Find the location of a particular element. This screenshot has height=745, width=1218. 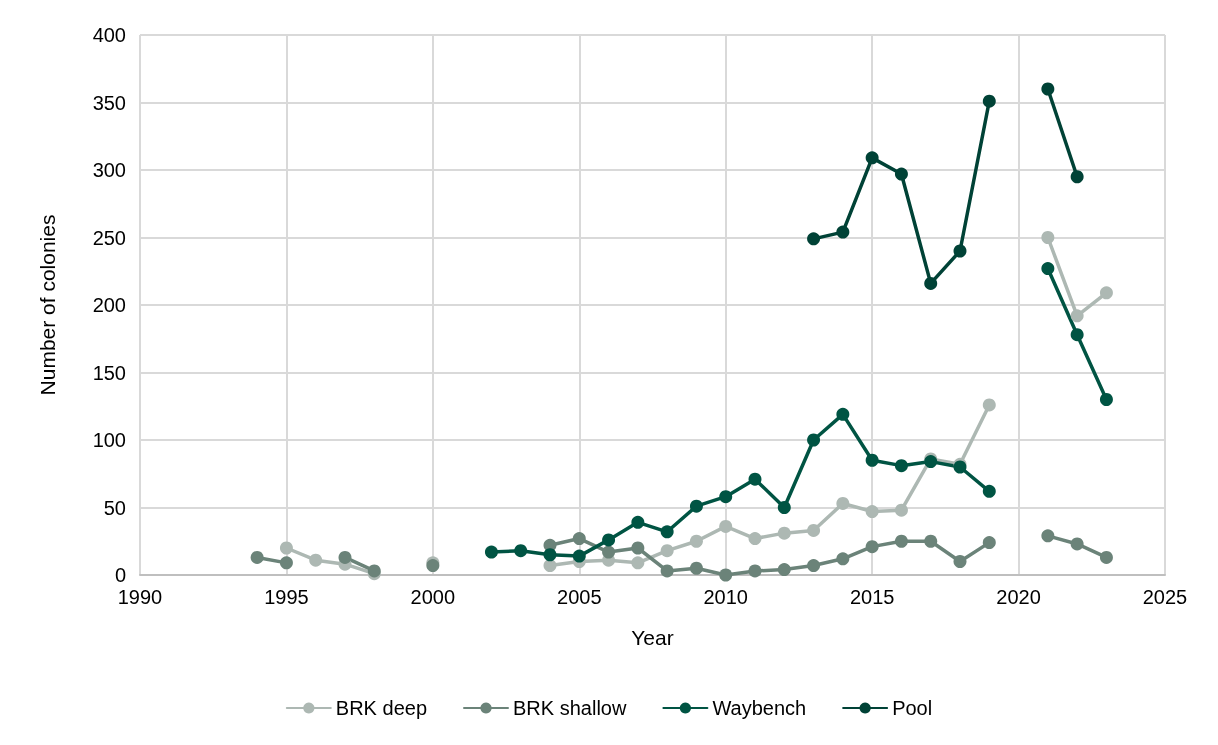

y-tick-label: 0 is located at coordinates (120, 575).